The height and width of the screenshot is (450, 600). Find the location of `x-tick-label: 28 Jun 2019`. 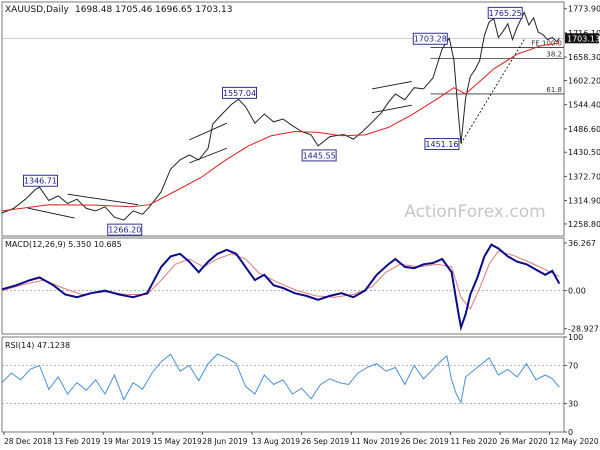

x-tick-label: 28 Jun 2019 is located at coordinates (224, 441).